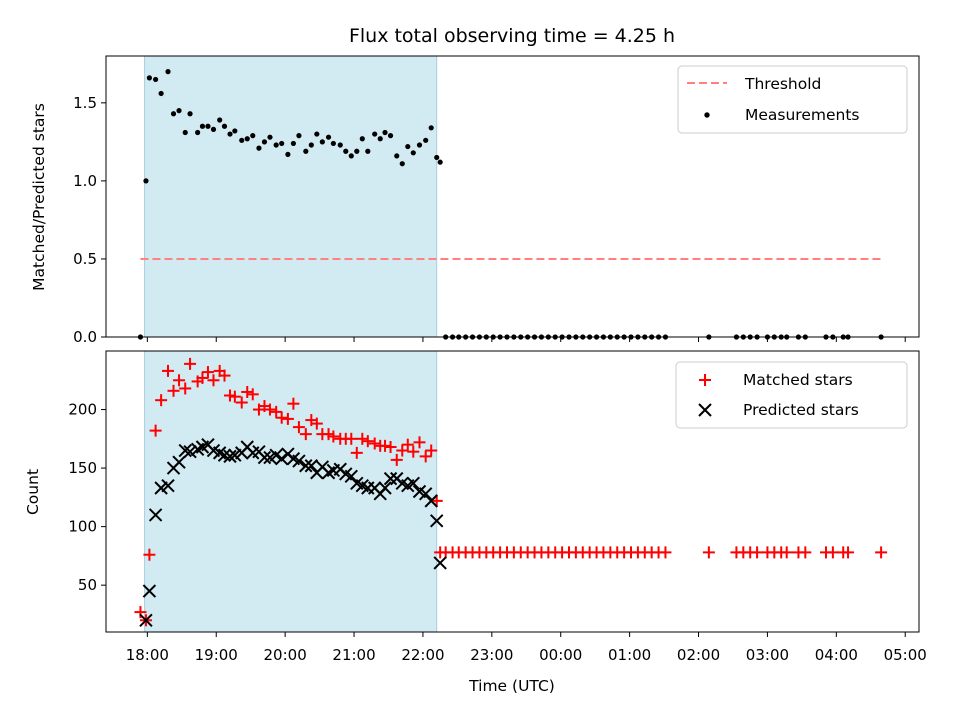 This screenshot has width=960, height=720. Describe the element at coordinates (698, 655) in the screenshot. I see `x-tick-label: 02:00` at that location.